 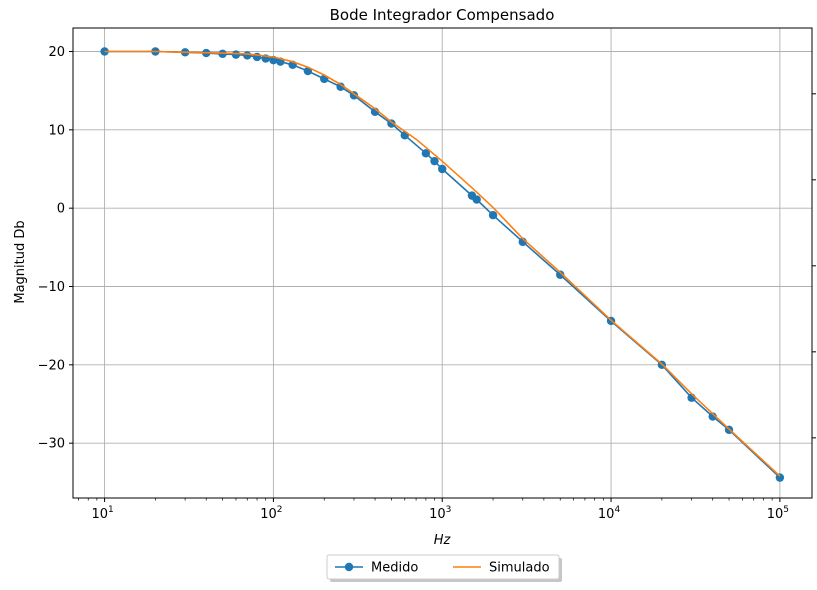 What do you see at coordinates (609, 513) in the screenshot?
I see `x-tick-label: 10⁴` at bounding box center [609, 513].